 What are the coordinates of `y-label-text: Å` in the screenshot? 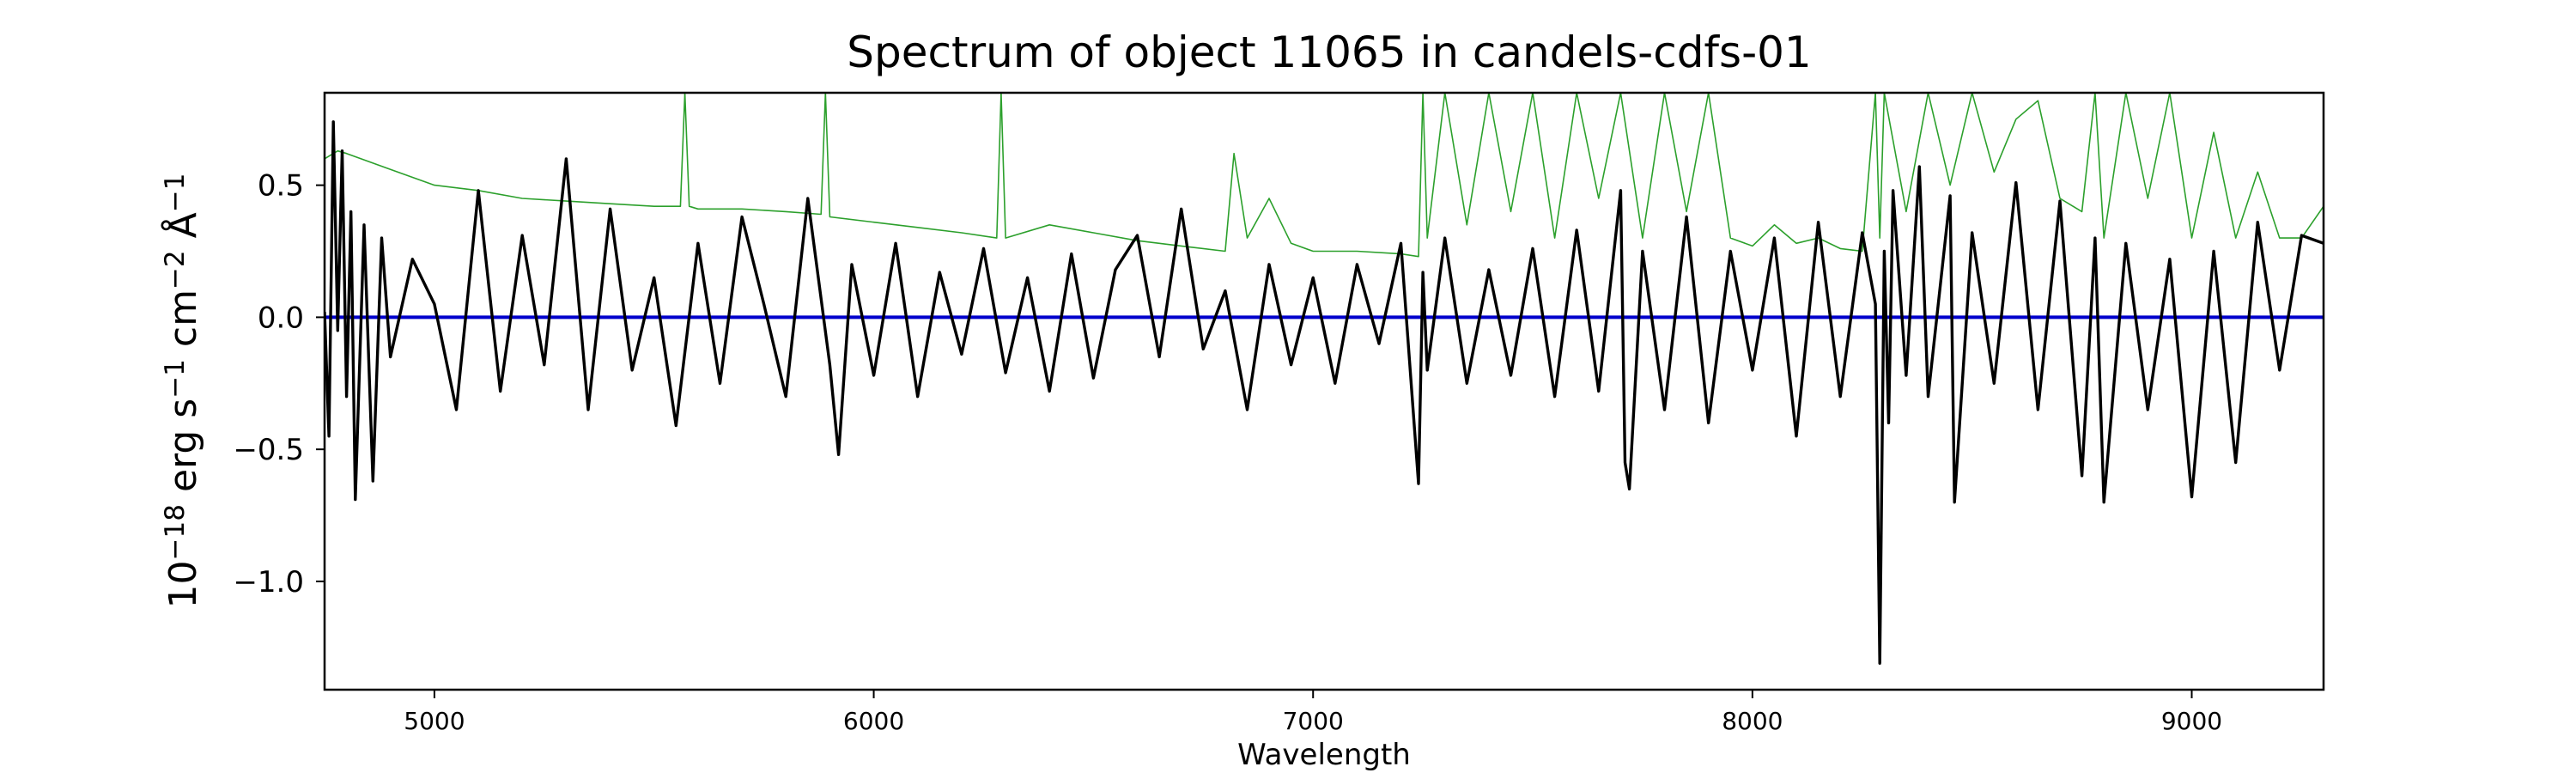 It's located at (182, 231).